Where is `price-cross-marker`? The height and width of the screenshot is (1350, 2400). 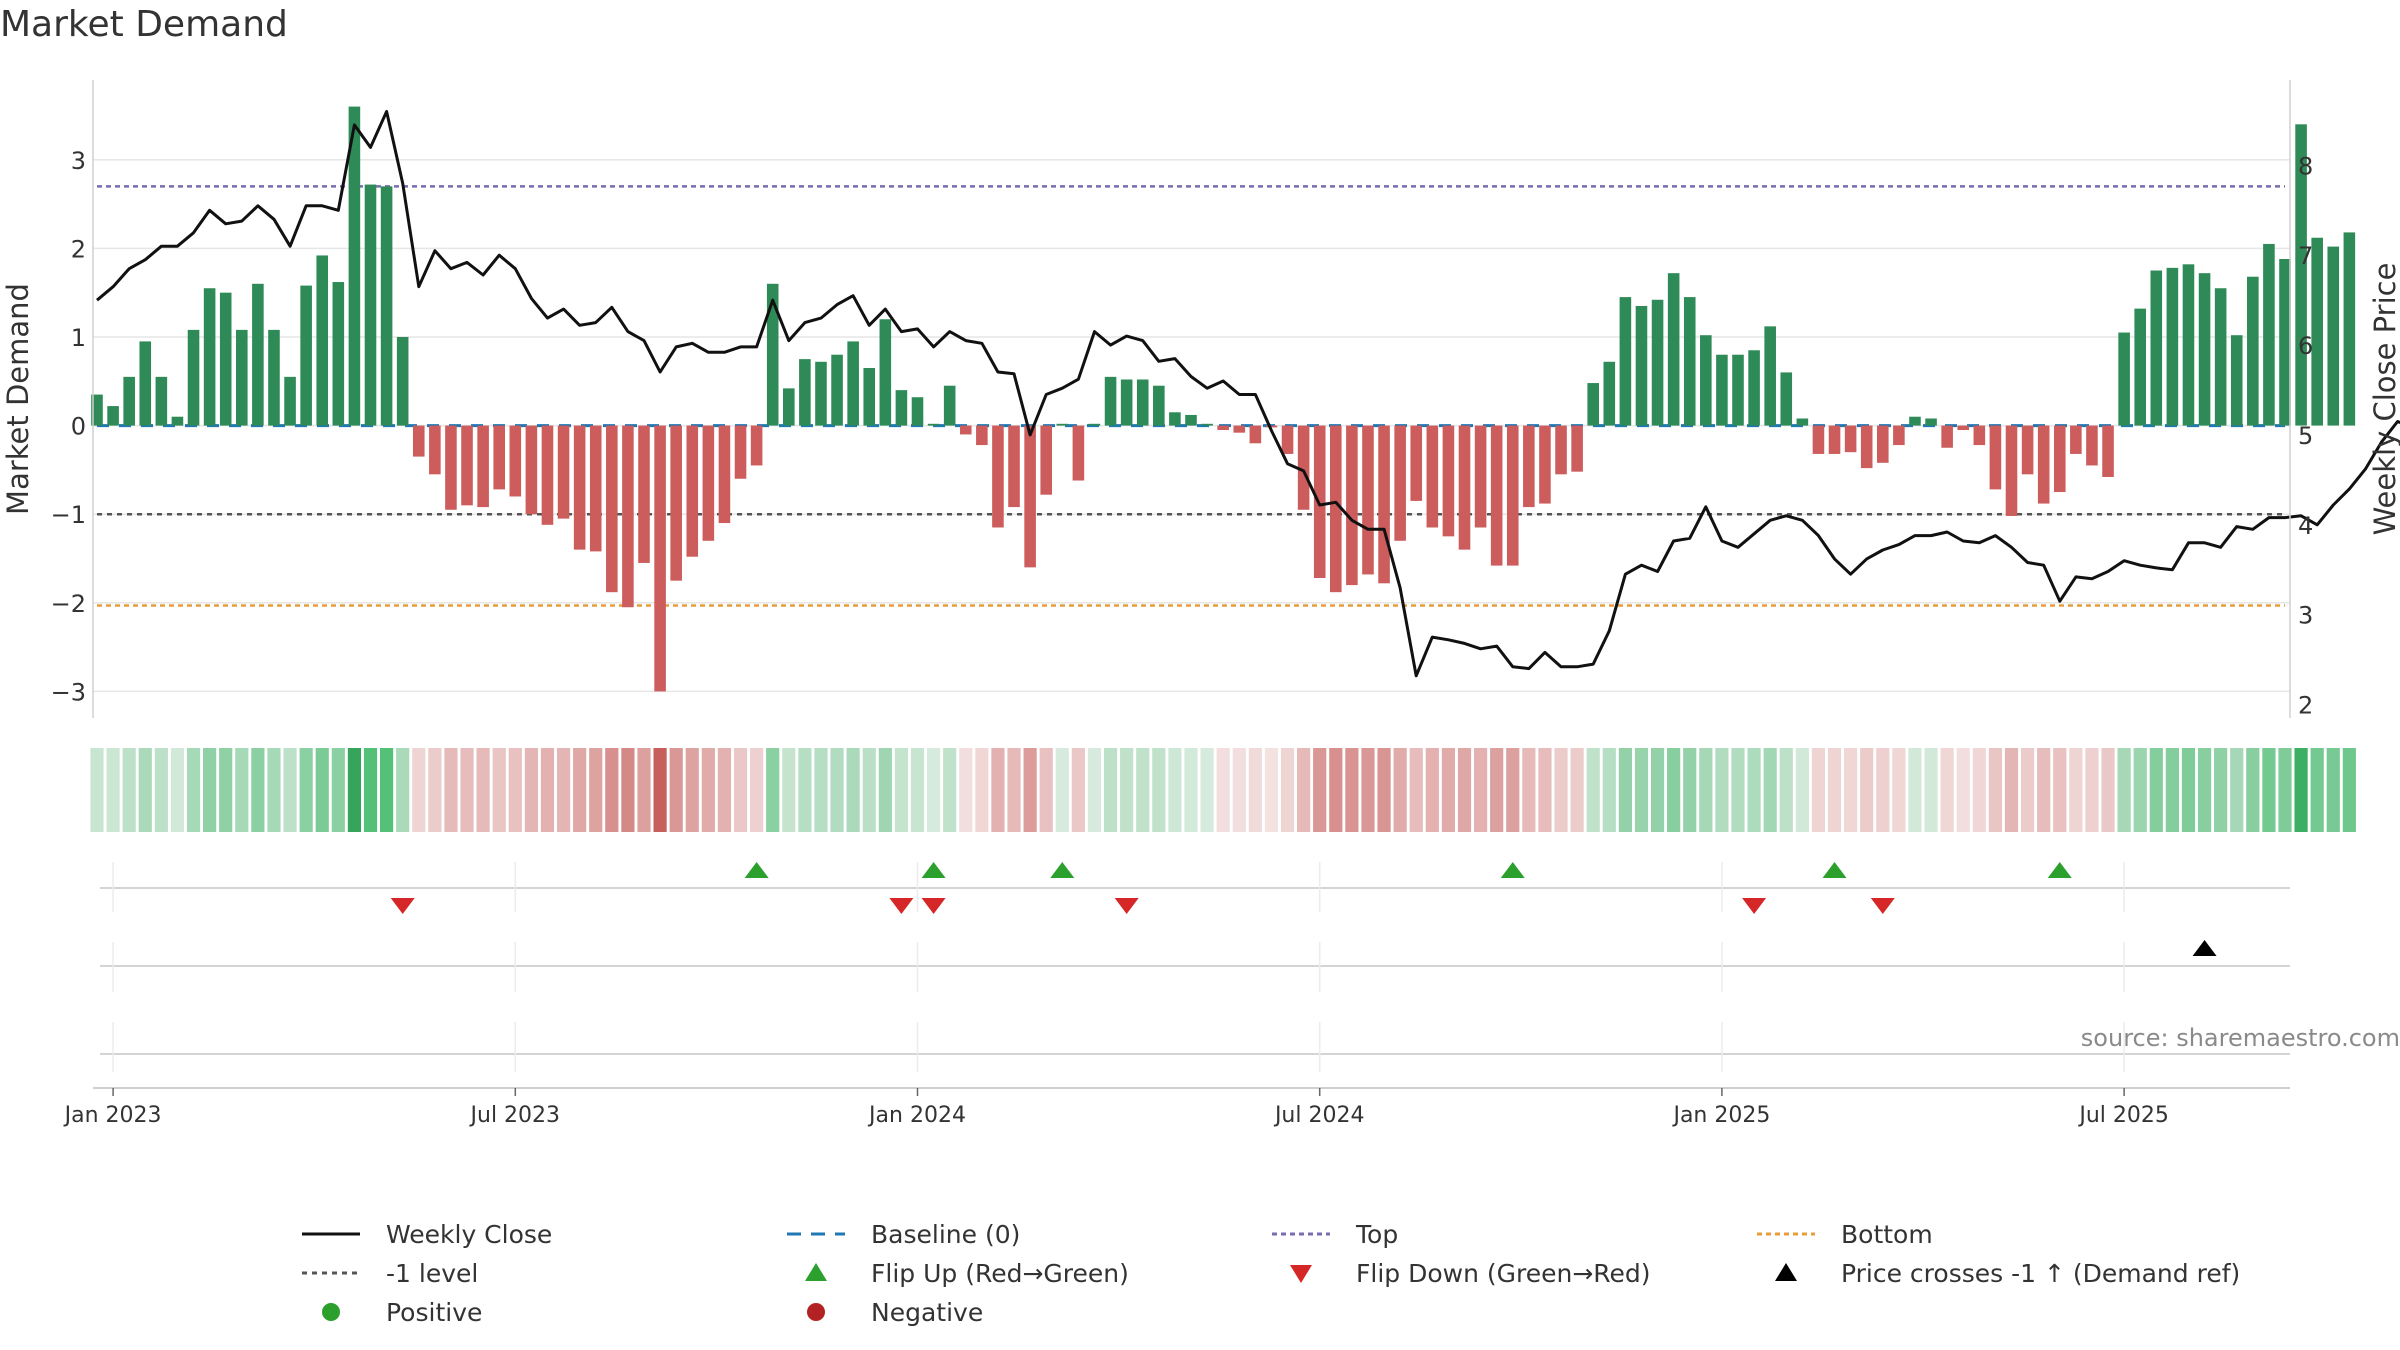
price-cross-marker is located at coordinates (2204, 948).